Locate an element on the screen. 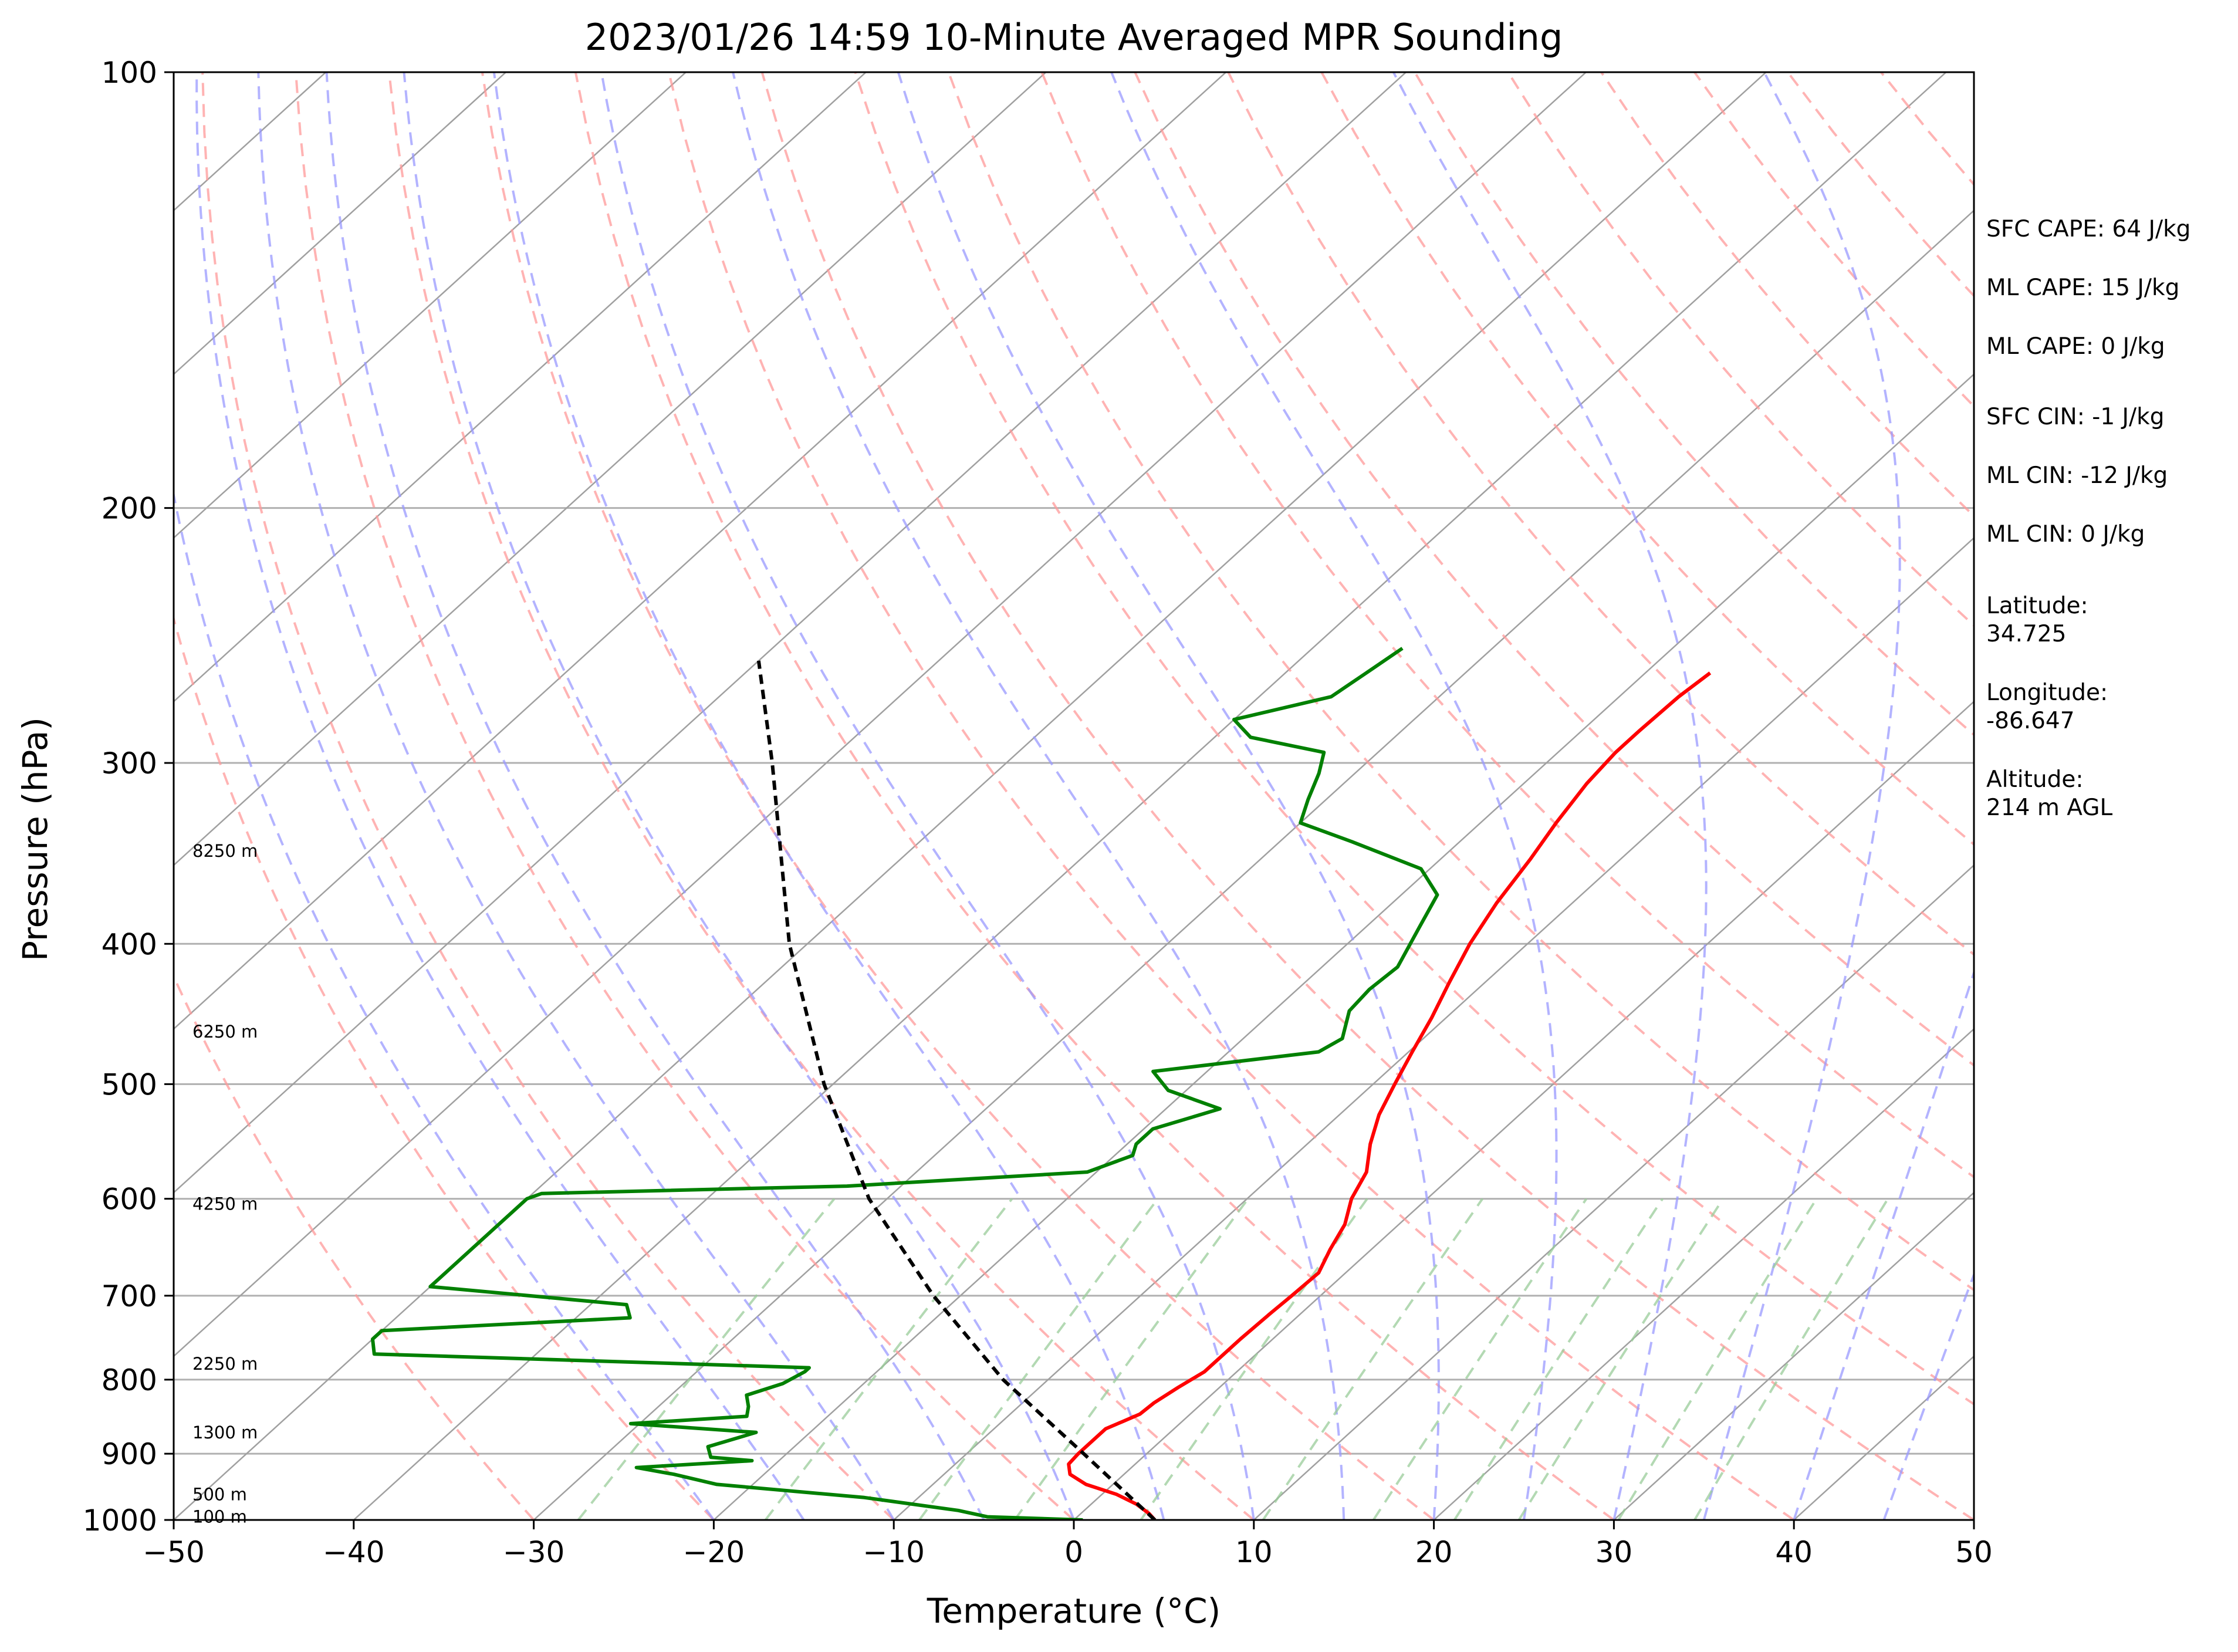  y-axis-label: Pressure (hPa) is located at coordinates (35, 839).